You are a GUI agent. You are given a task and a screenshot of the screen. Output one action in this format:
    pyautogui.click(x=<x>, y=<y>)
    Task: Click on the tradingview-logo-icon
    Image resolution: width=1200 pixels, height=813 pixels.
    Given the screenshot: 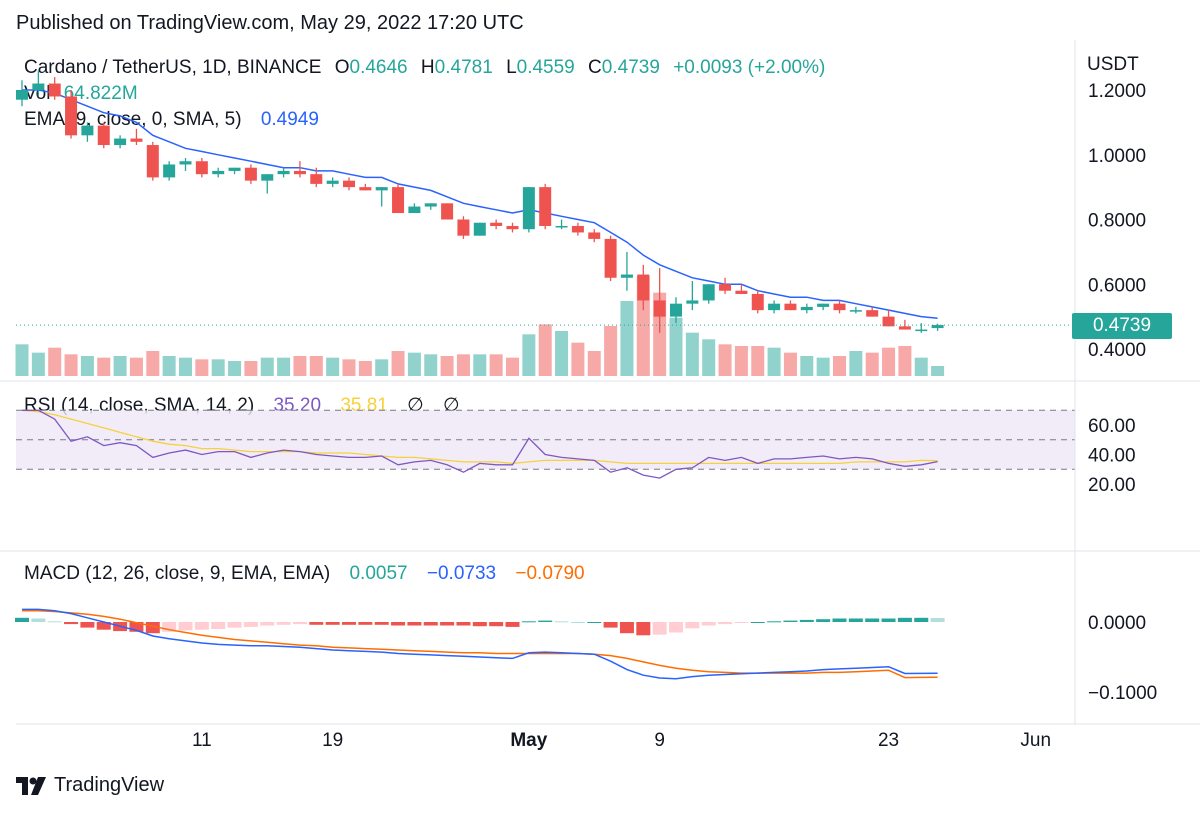 What is the action you would take?
    pyautogui.click(x=31, y=785)
    